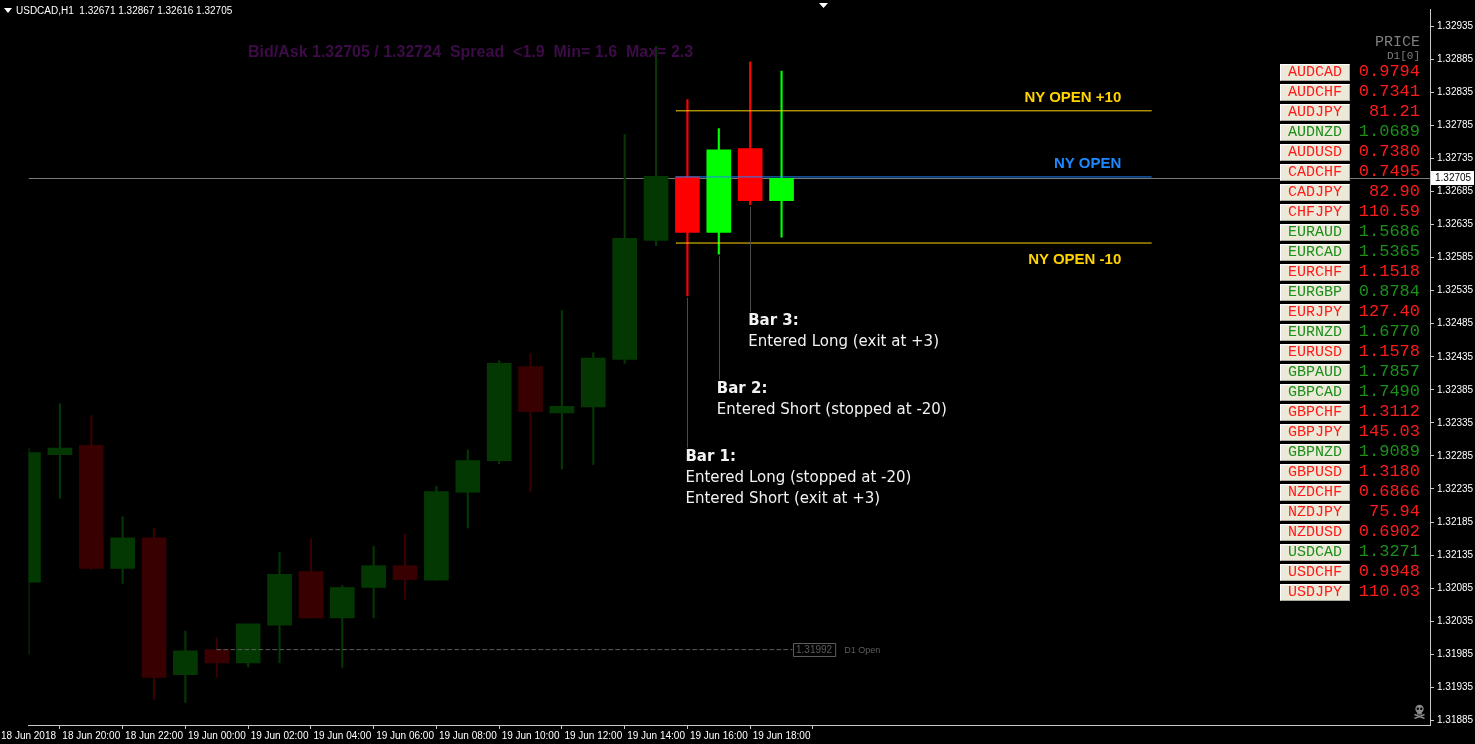  What do you see at coordinates (814, 649) in the screenshot?
I see `data-label: 1.31992` at bounding box center [814, 649].